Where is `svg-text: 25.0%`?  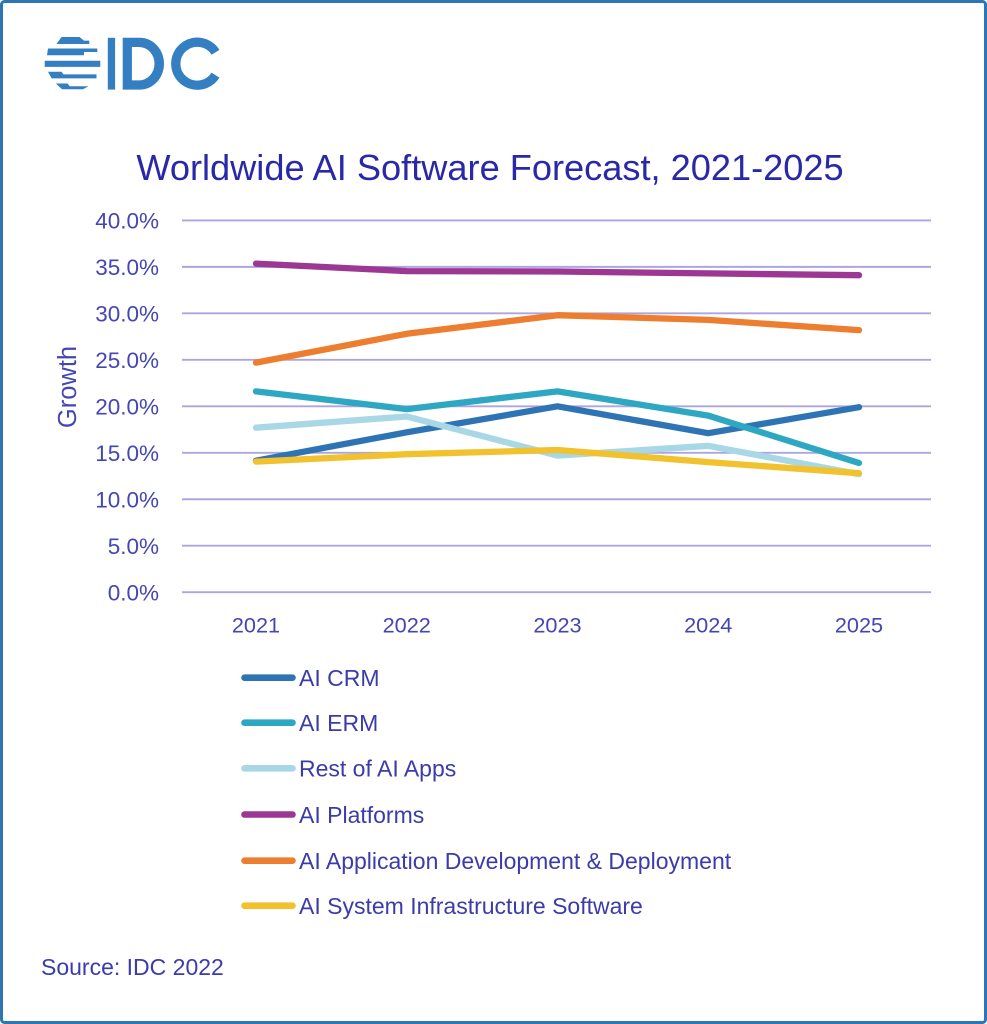
svg-text: 25.0% is located at coordinates (127, 360).